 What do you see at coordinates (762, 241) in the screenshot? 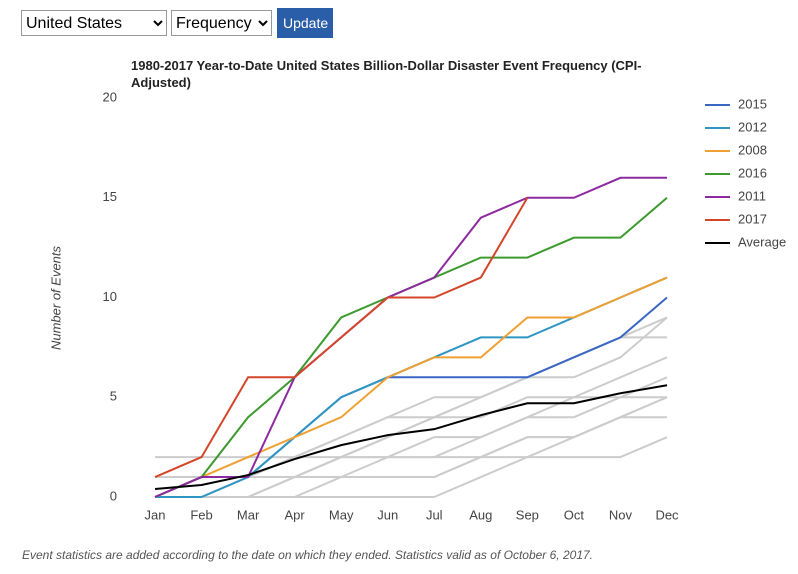
I see `legend-label: Average` at bounding box center [762, 241].